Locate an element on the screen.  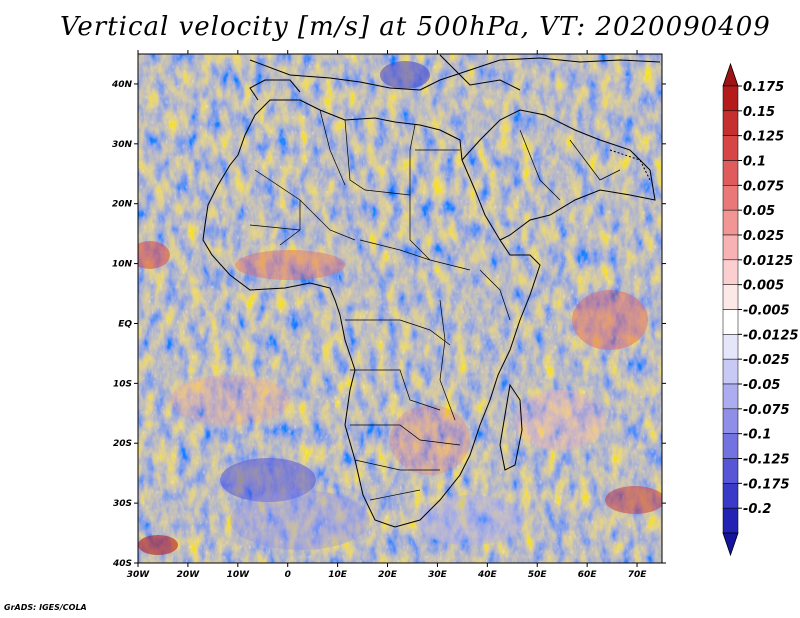
lon-tick-label: 10W is located at coordinates (239, 575).